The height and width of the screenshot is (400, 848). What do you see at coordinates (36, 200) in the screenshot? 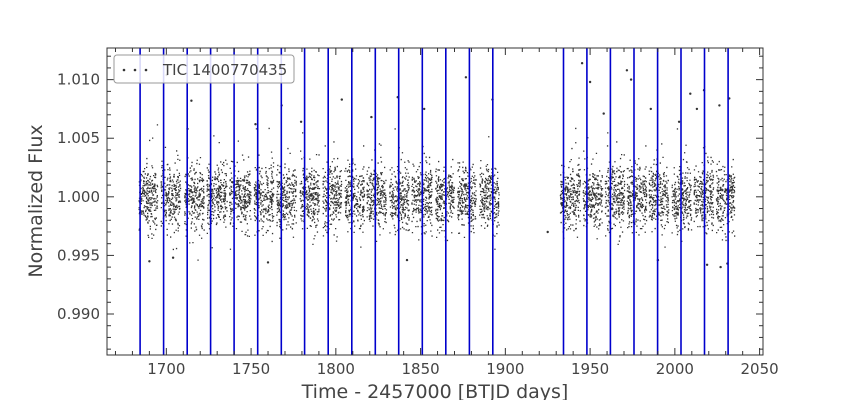
I see `y-axis-title: Normalized Flux` at bounding box center [36, 200].